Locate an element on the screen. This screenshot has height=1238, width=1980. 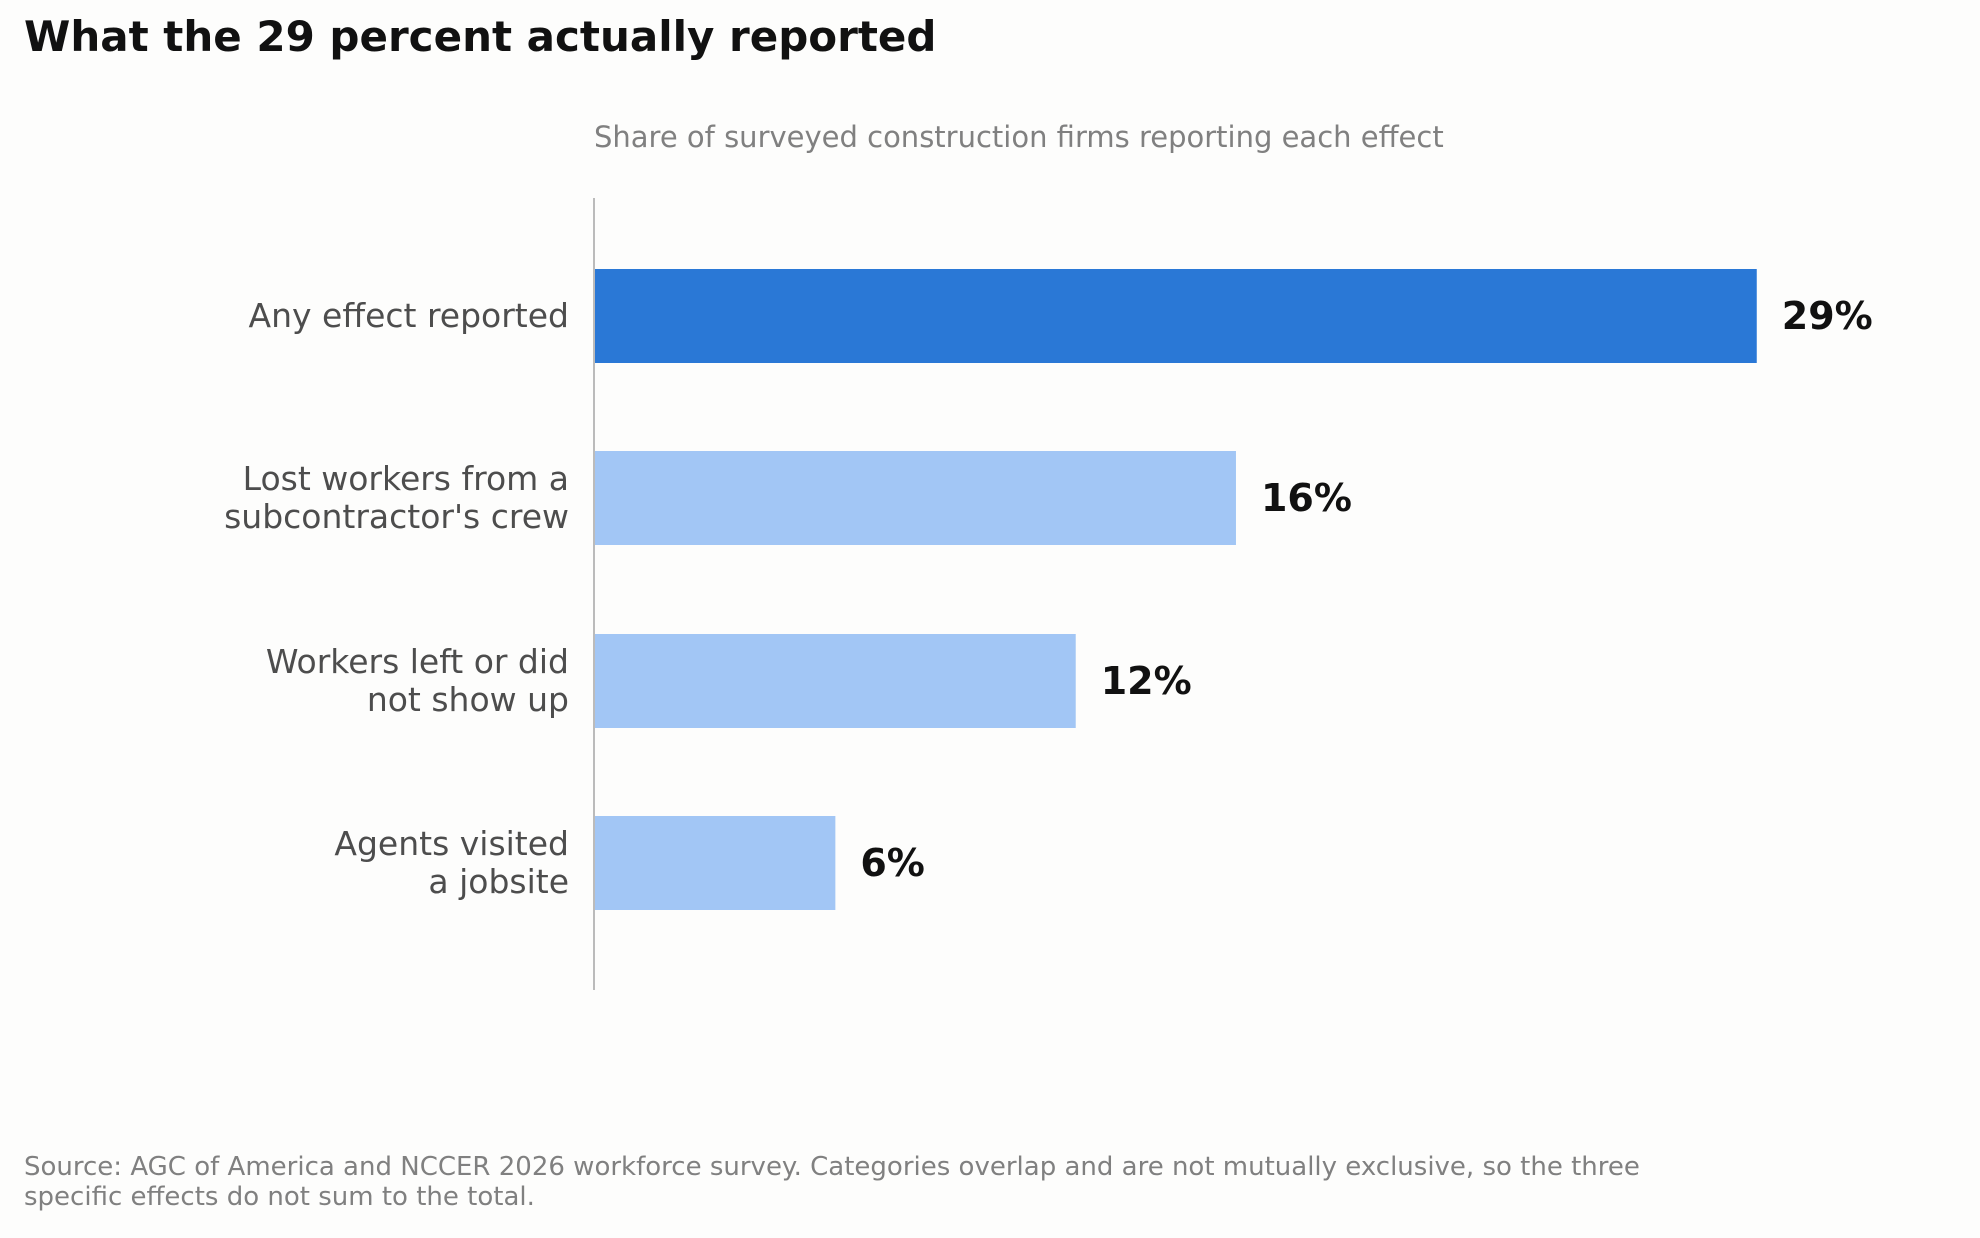
category-label: Any effect reported is located at coordinates (409, 315).